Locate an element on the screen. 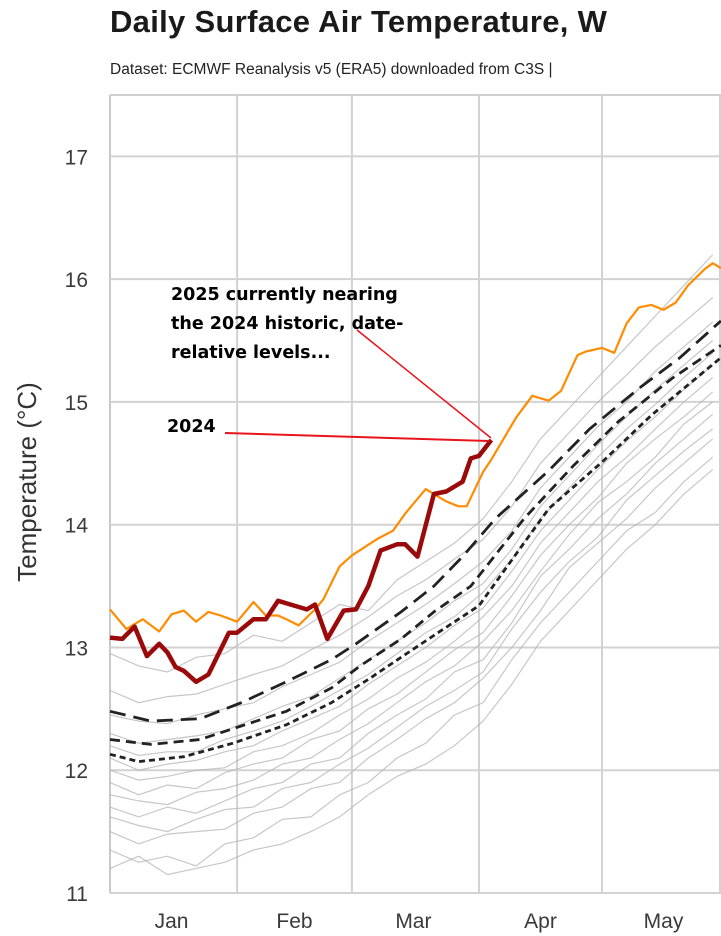  annotation-2025-line-1: 2025 currently nearing is located at coordinates (284, 295).